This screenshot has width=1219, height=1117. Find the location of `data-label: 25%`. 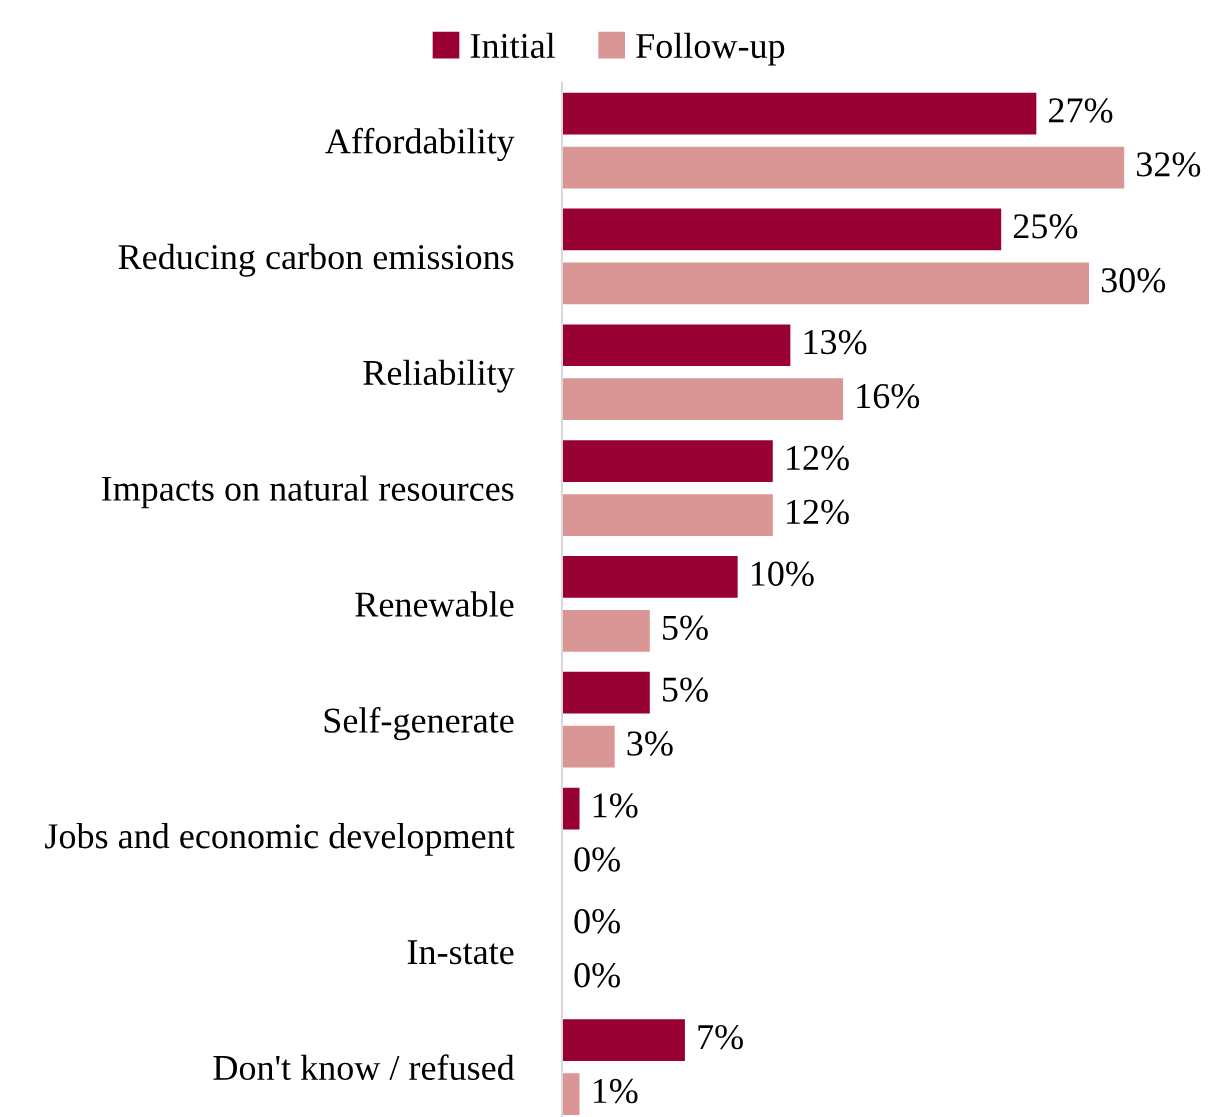

data-label: 25% is located at coordinates (1045, 226).